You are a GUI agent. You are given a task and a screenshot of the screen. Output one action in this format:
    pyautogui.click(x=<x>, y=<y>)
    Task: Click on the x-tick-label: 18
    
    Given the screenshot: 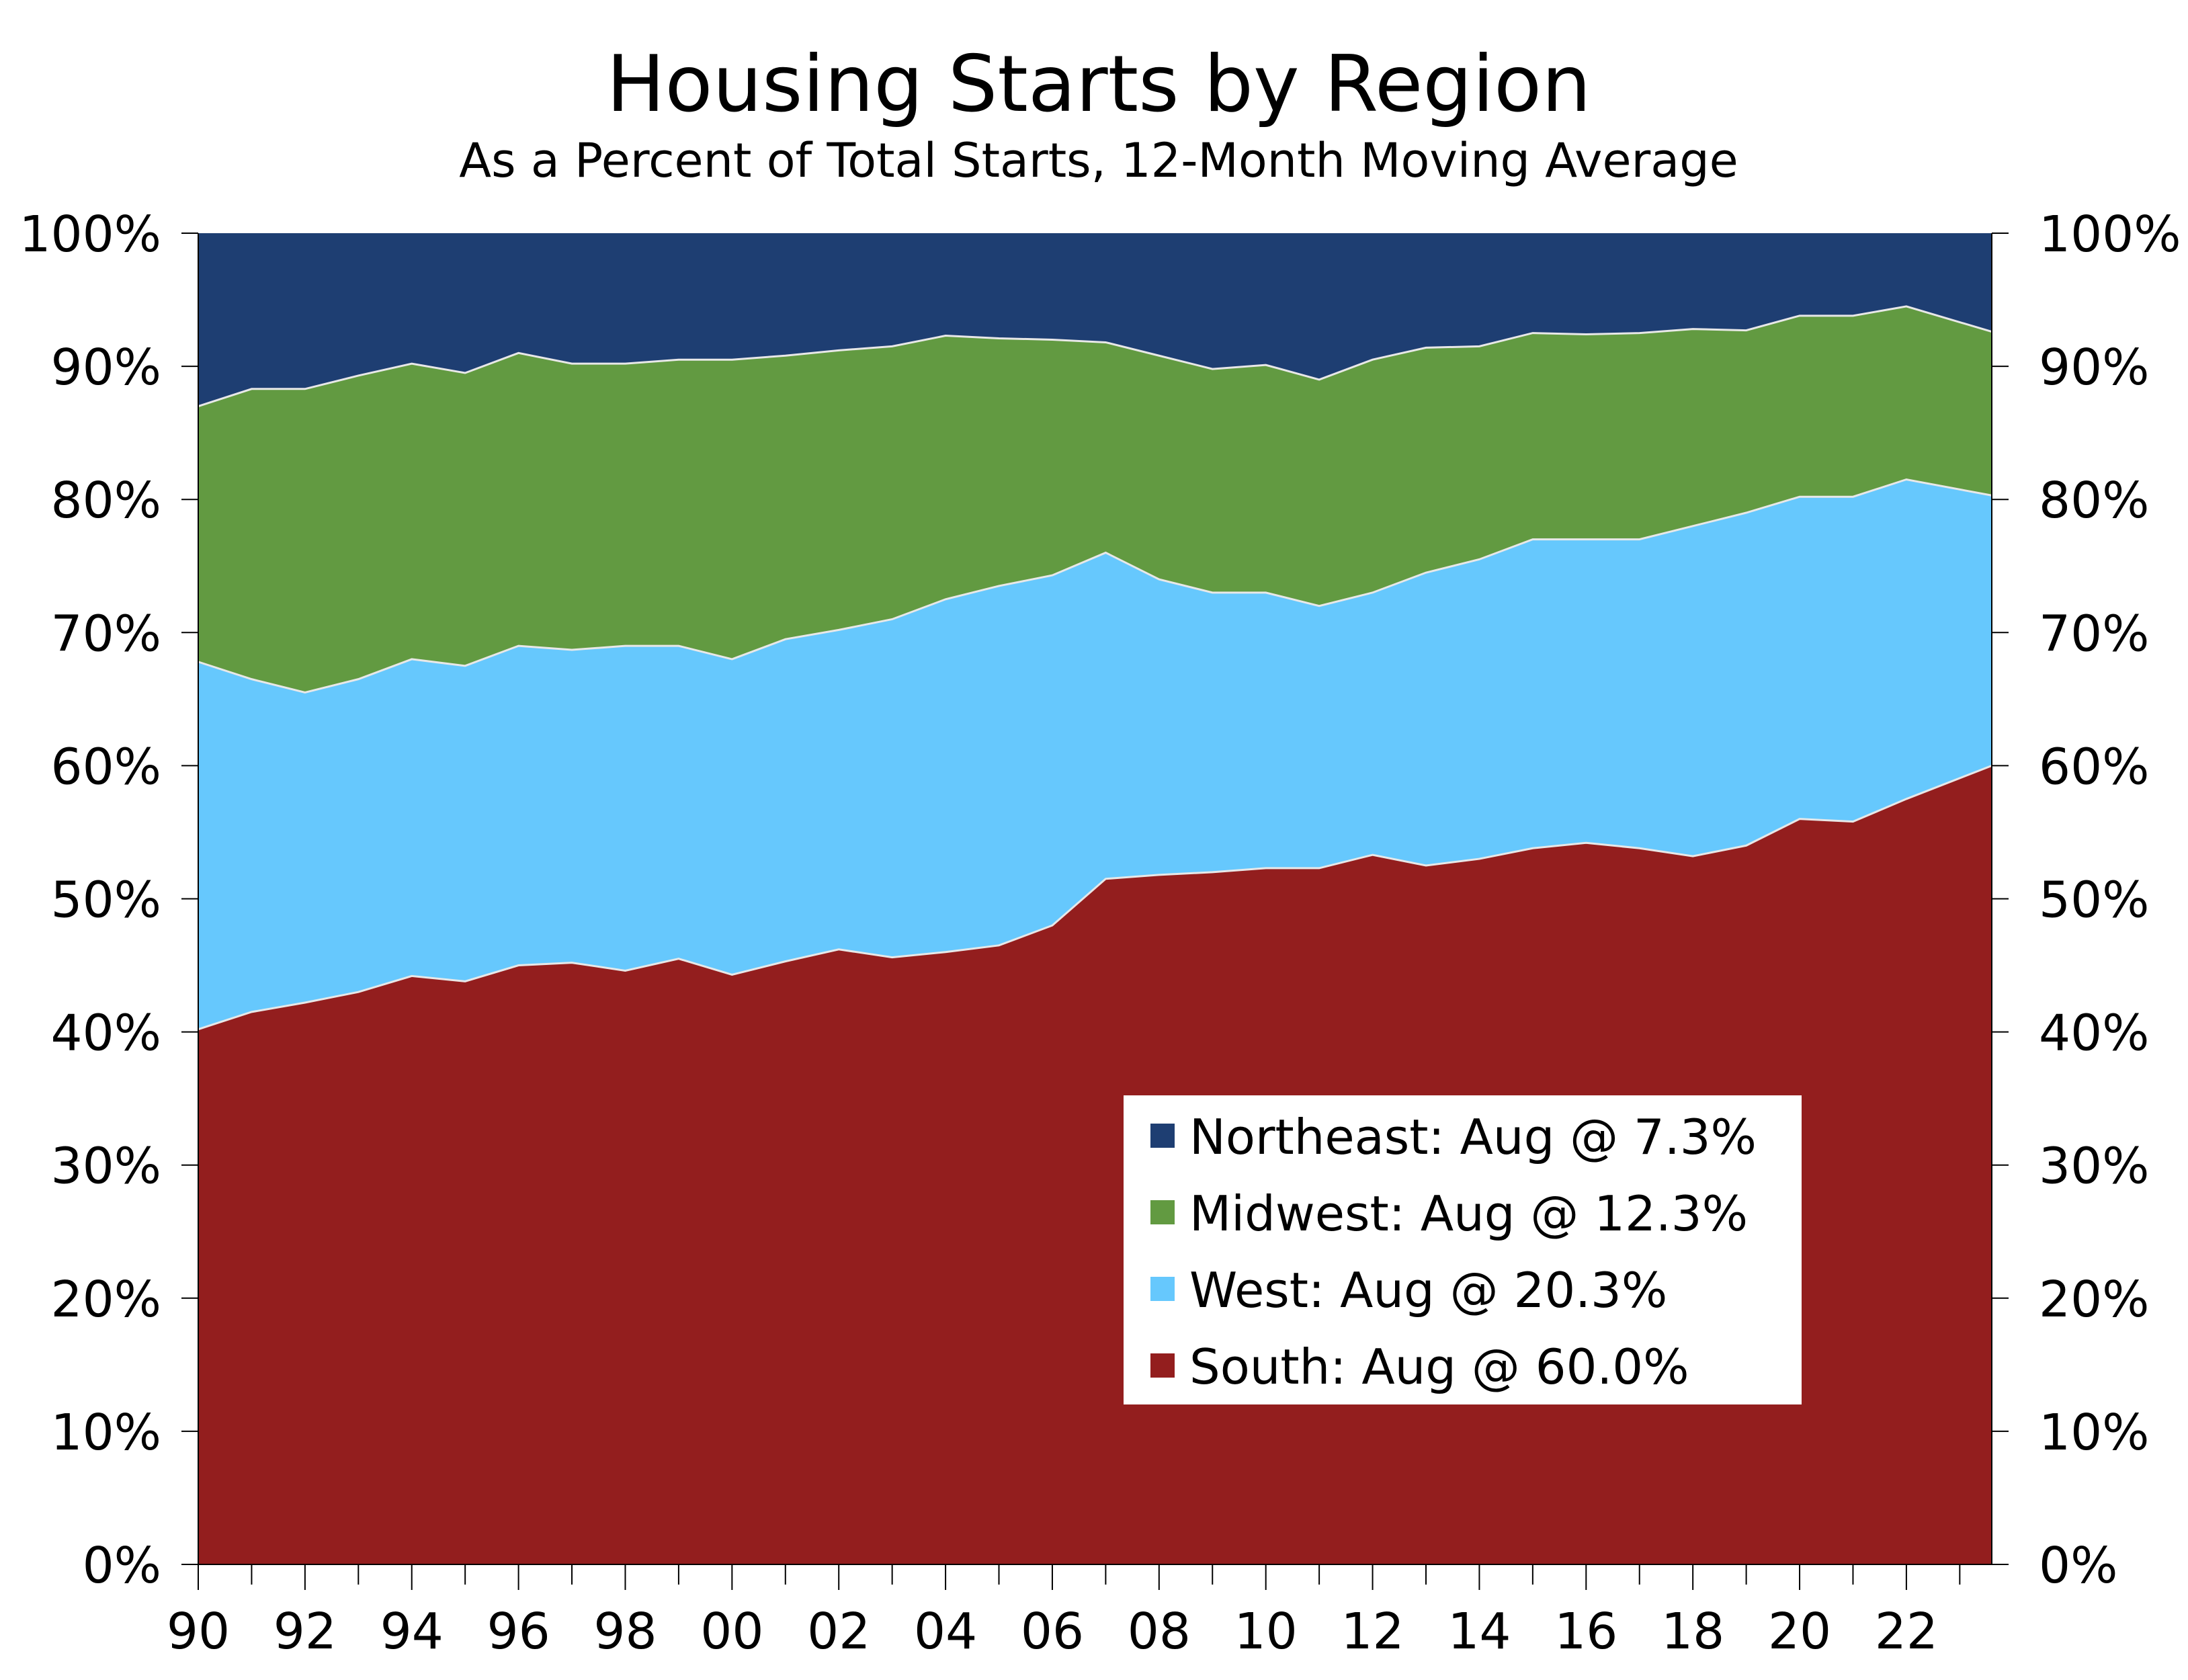 What is the action you would take?
    pyautogui.click(x=1692, y=1632)
    